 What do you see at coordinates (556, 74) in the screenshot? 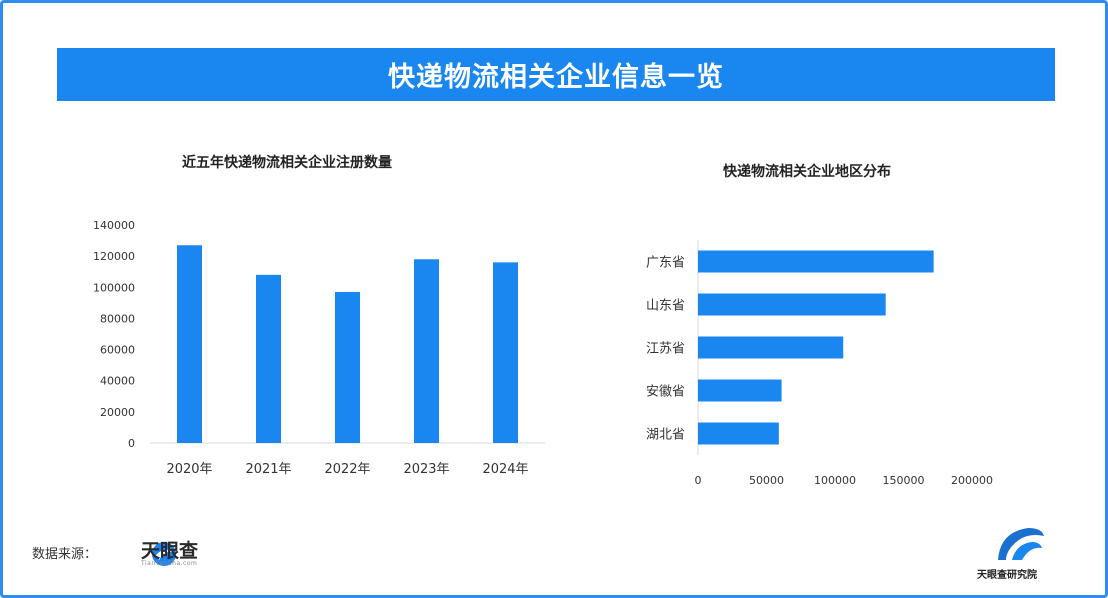
I see `page-title: 快递物流相关企业信息一览` at bounding box center [556, 74].